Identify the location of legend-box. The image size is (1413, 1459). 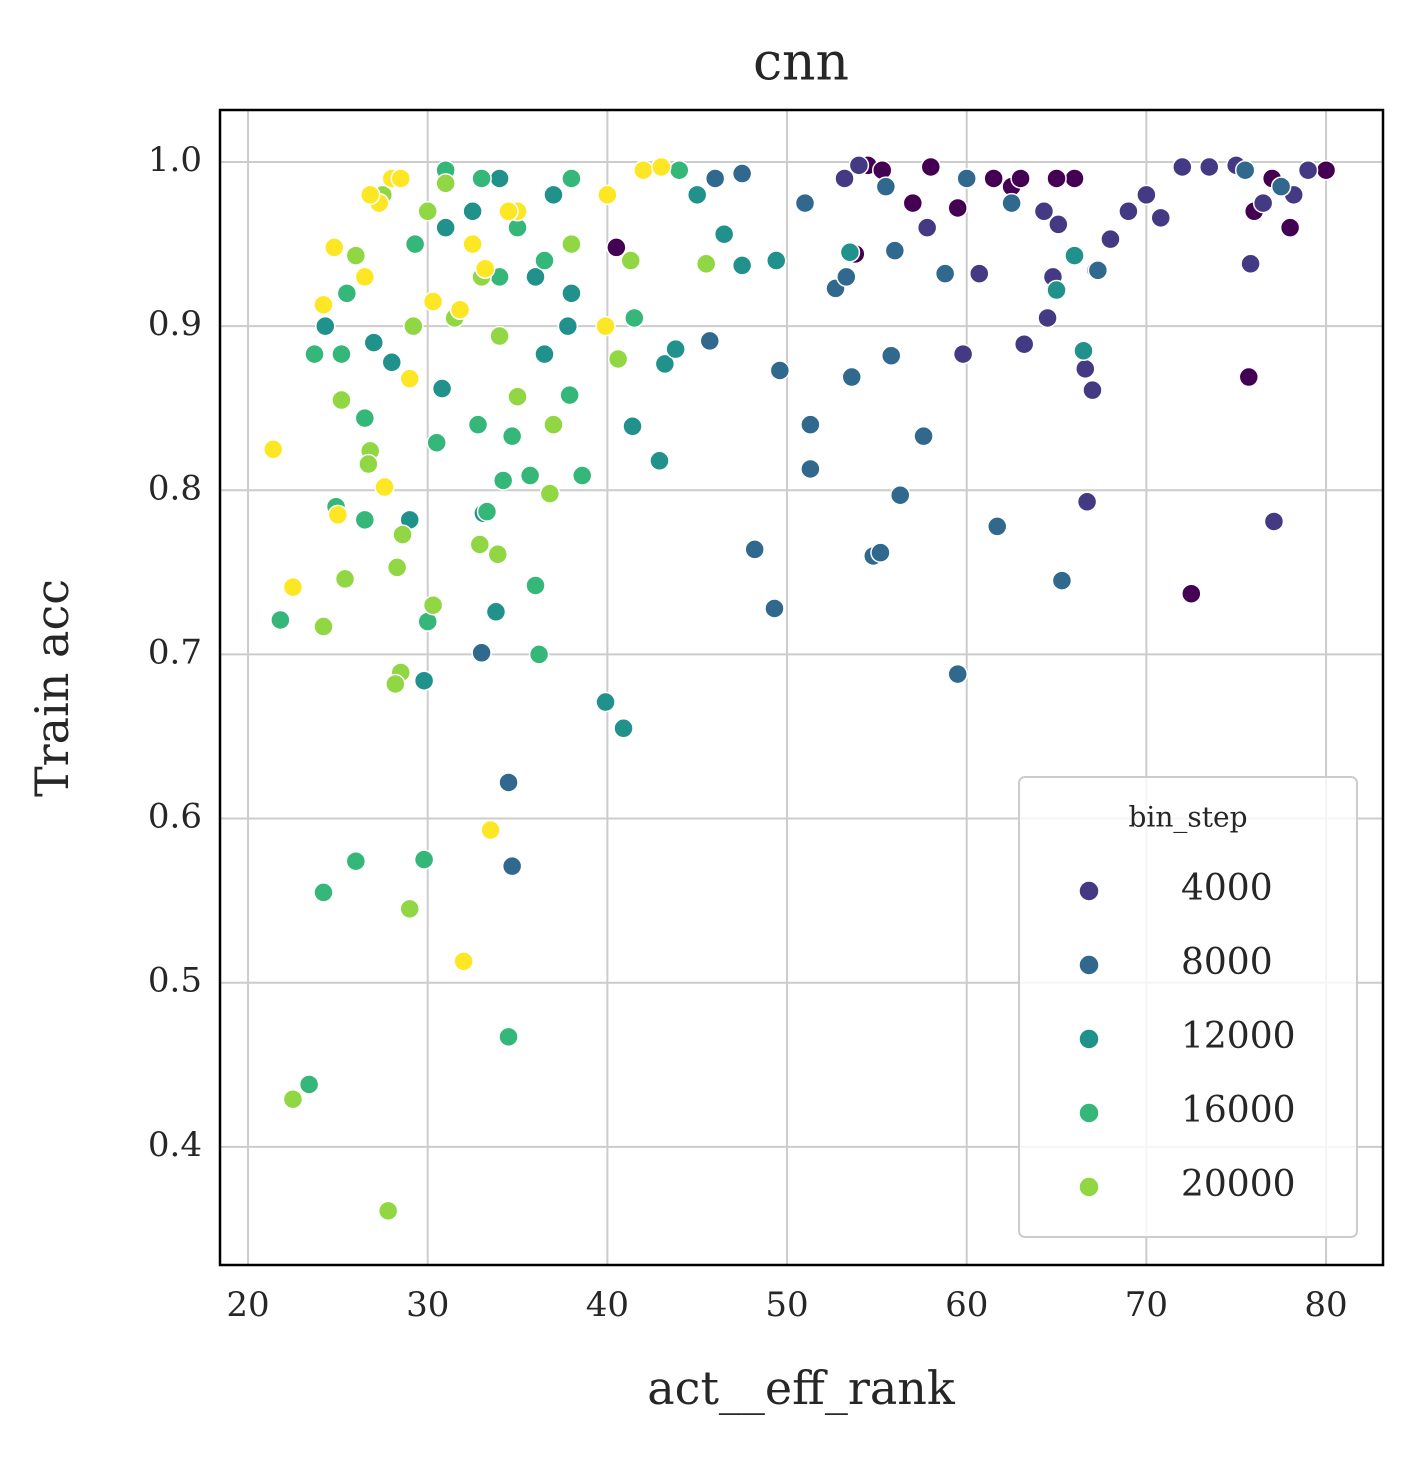
(1188, 1007).